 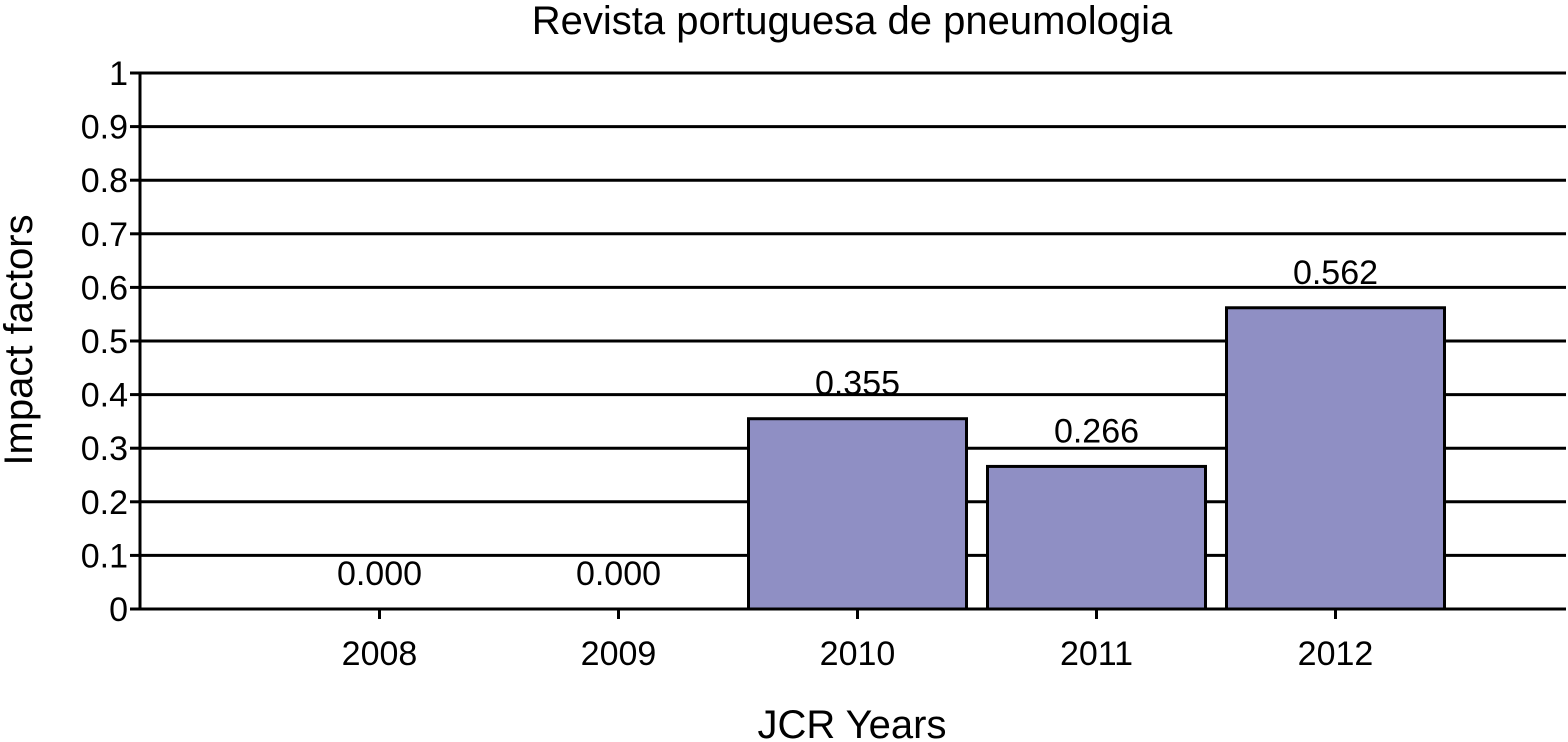 What do you see at coordinates (104, 181) in the screenshot?
I see `y-tick-label: 0.8` at bounding box center [104, 181].